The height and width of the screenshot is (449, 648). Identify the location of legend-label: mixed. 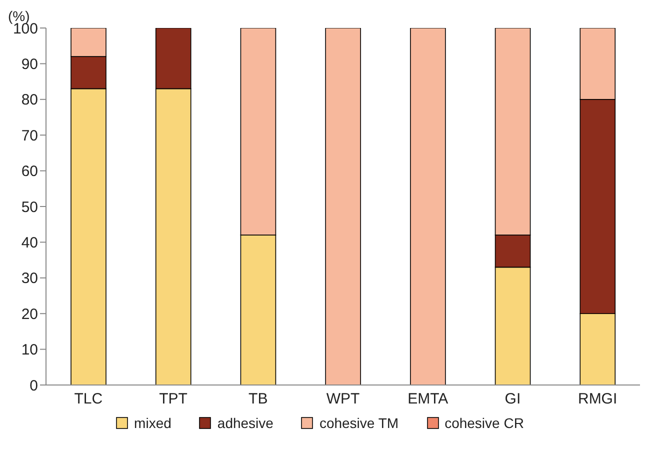
(153, 423).